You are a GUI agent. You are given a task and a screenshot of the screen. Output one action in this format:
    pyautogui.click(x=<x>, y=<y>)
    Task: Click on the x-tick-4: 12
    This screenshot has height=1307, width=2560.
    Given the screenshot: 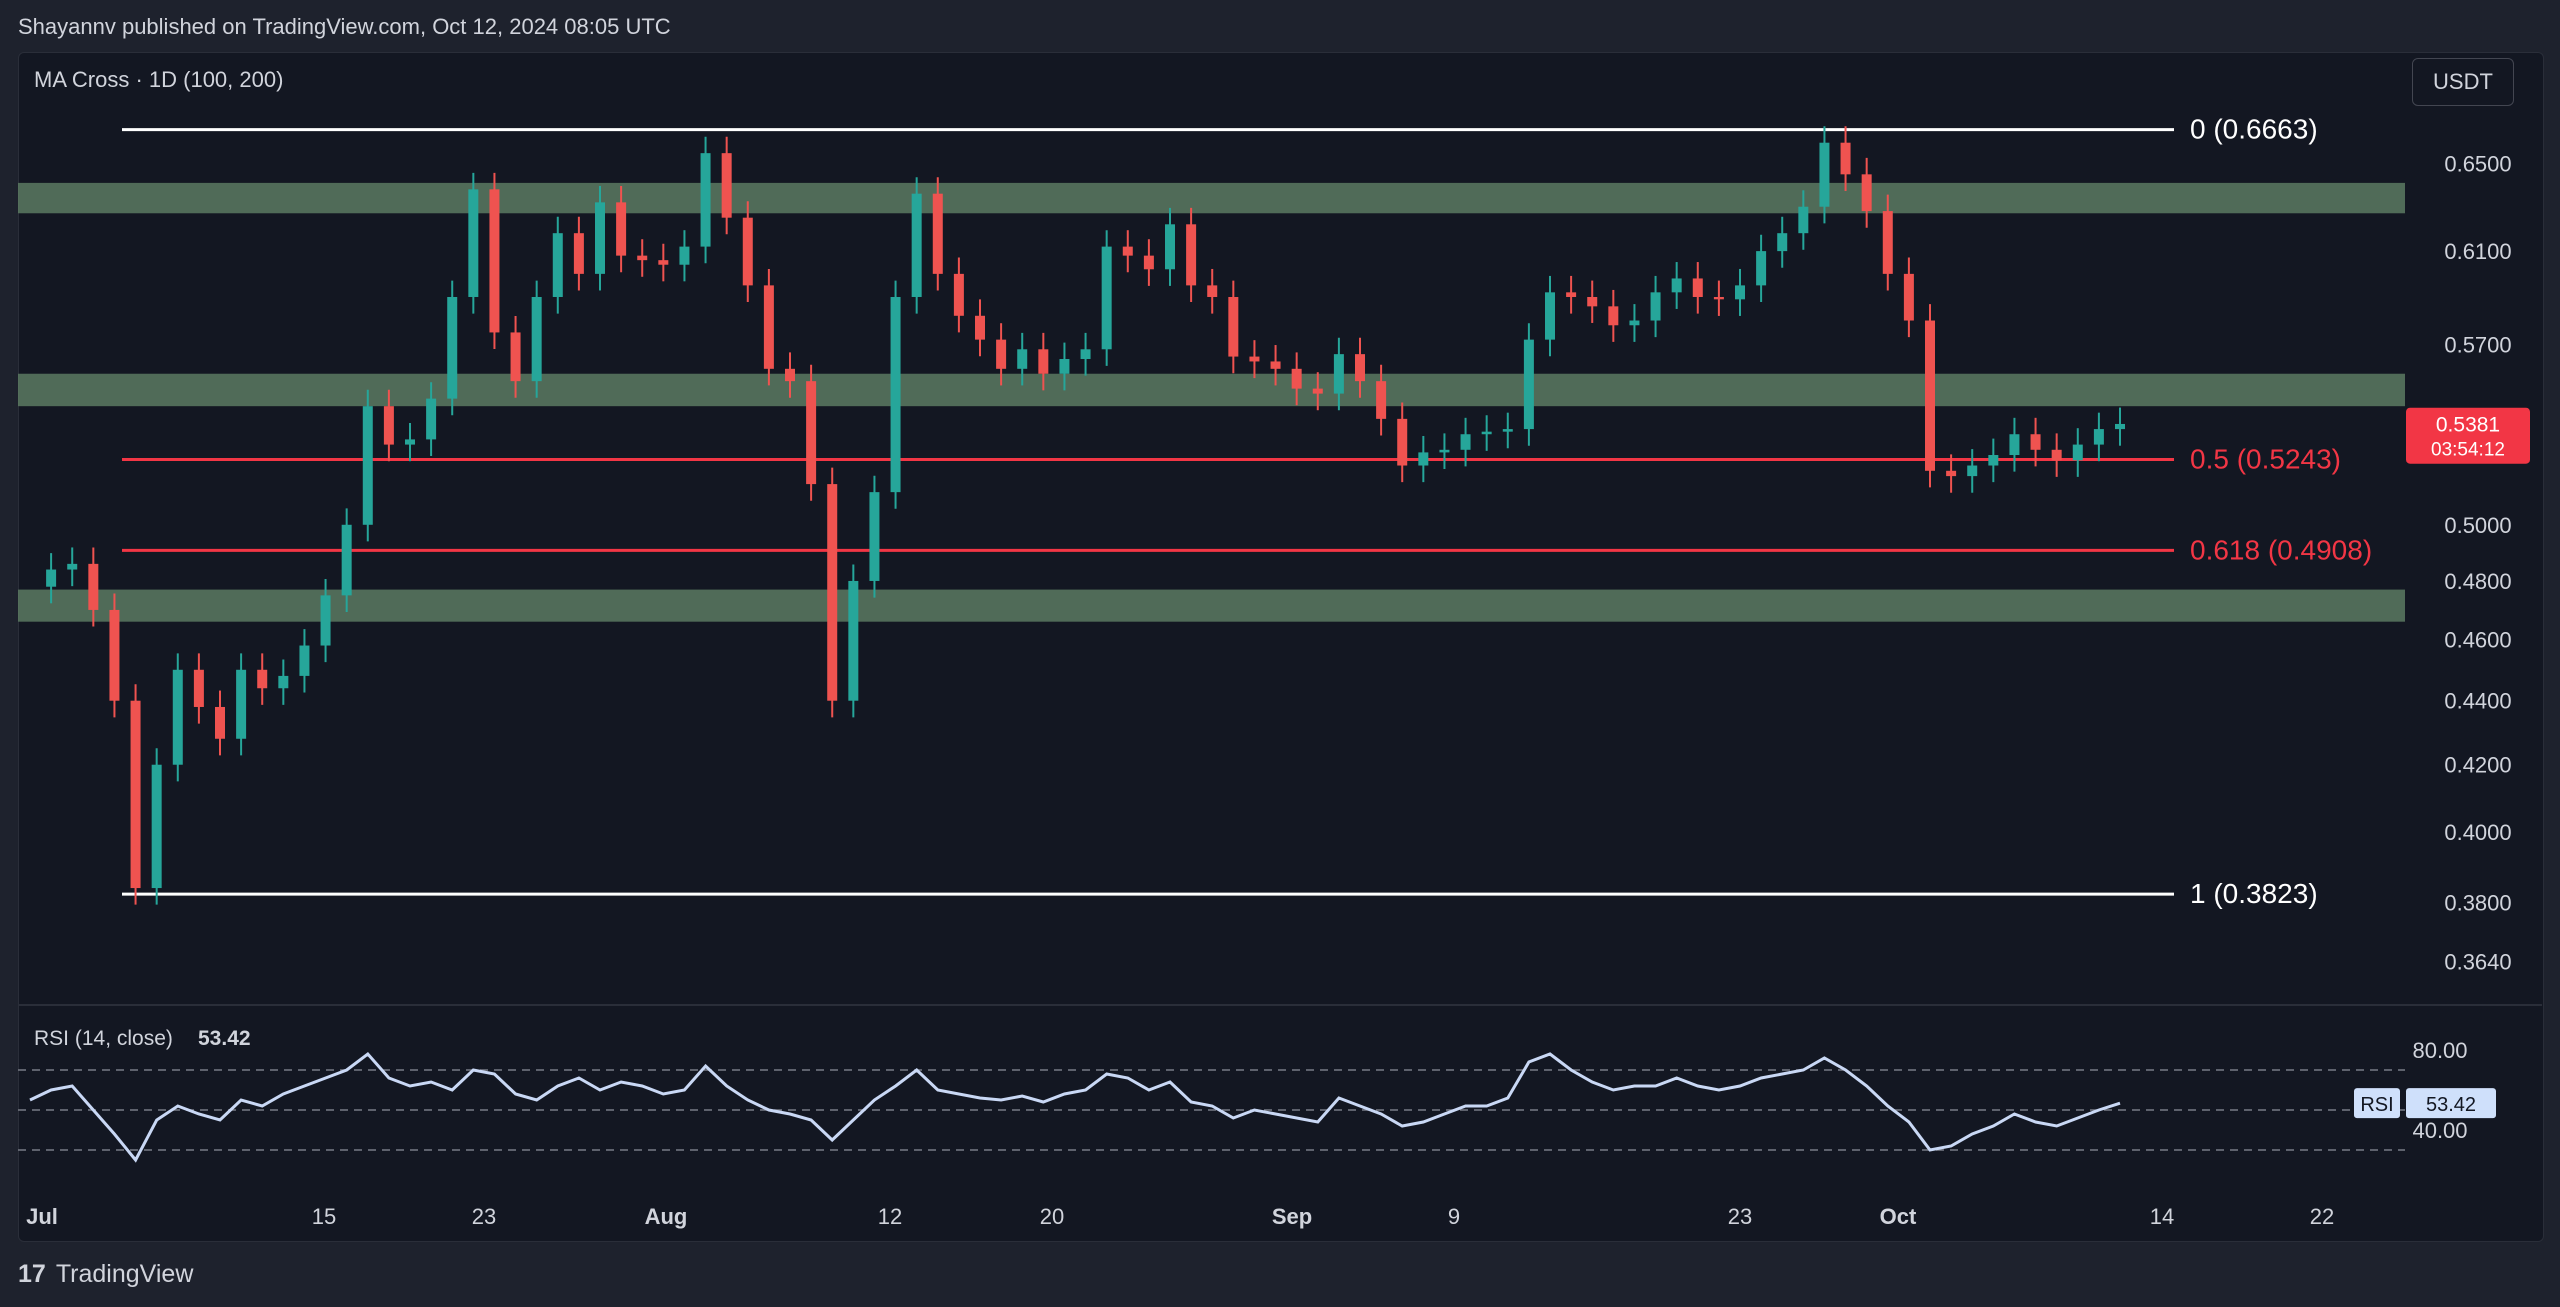 What is the action you would take?
    pyautogui.click(x=890, y=1216)
    